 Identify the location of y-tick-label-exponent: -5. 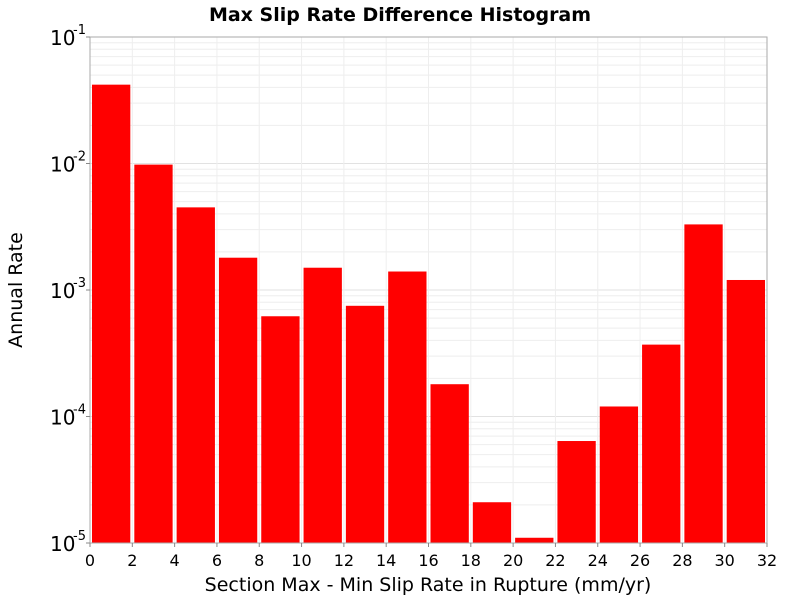
(79, 536).